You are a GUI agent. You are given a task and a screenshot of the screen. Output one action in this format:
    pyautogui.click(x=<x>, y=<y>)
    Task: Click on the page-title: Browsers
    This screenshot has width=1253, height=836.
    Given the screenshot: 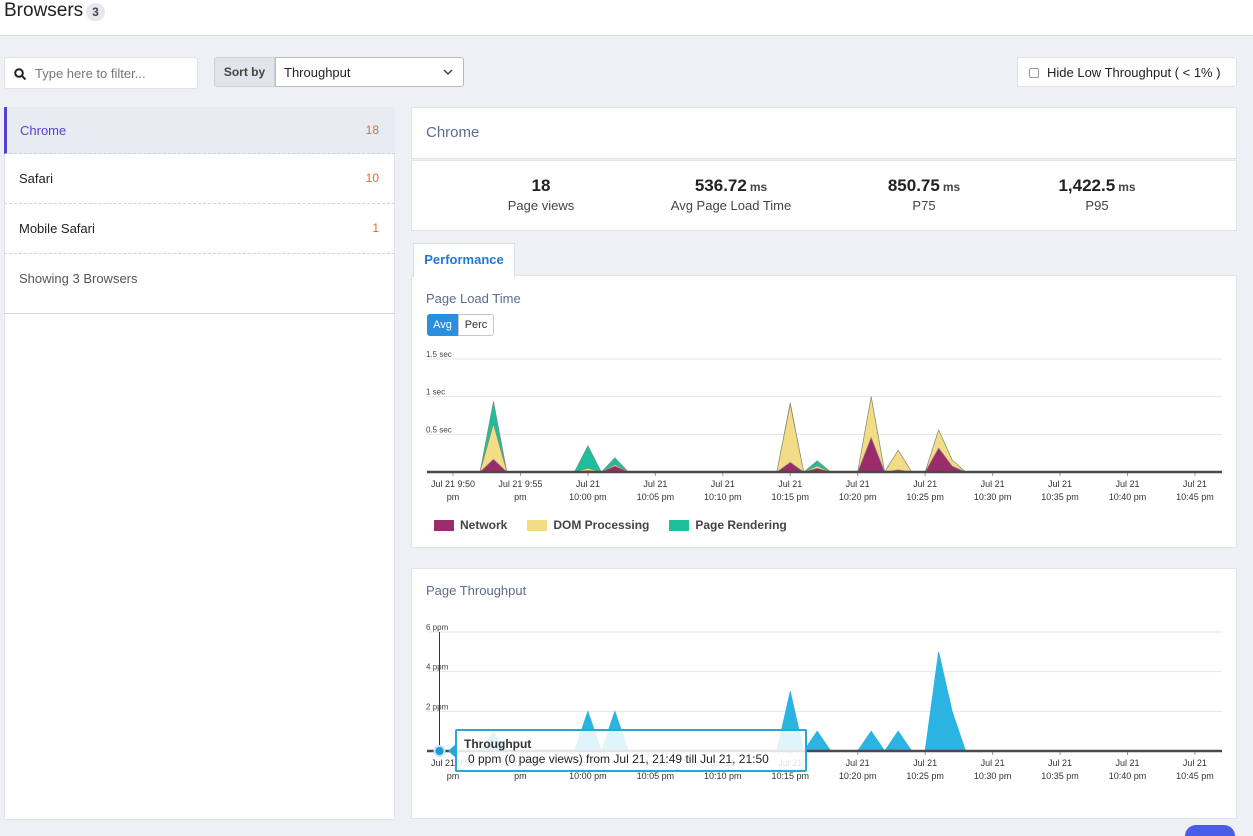 What is the action you would take?
    pyautogui.click(x=44, y=10)
    